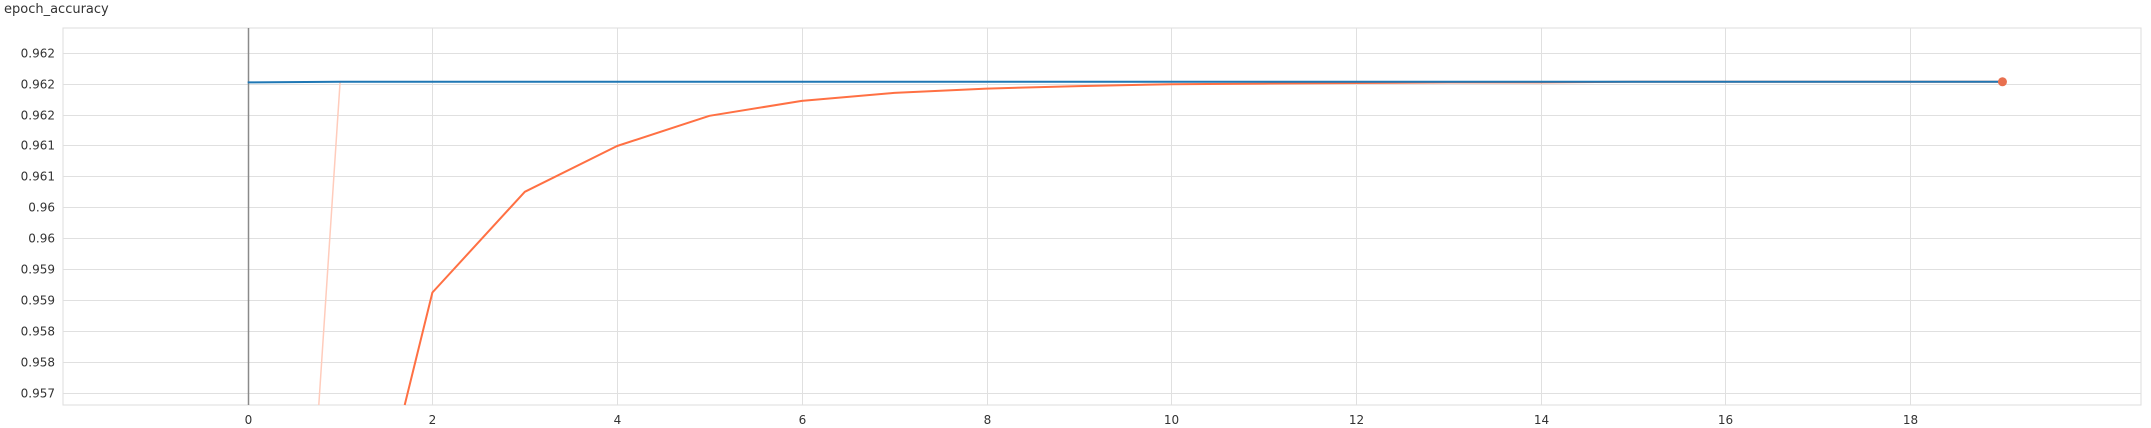 The image size is (2151, 428). What do you see at coordinates (1541, 420) in the screenshot?
I see `x-tick-label: 14` at bounding box center [1541, 420].